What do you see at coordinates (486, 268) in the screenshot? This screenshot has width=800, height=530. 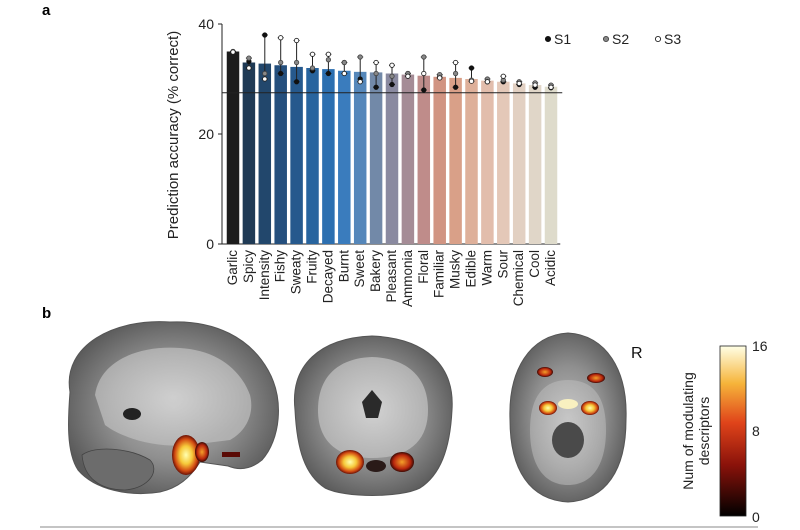 I see `x-tick-label-warm: Warm` at bounding box center [486, 268].